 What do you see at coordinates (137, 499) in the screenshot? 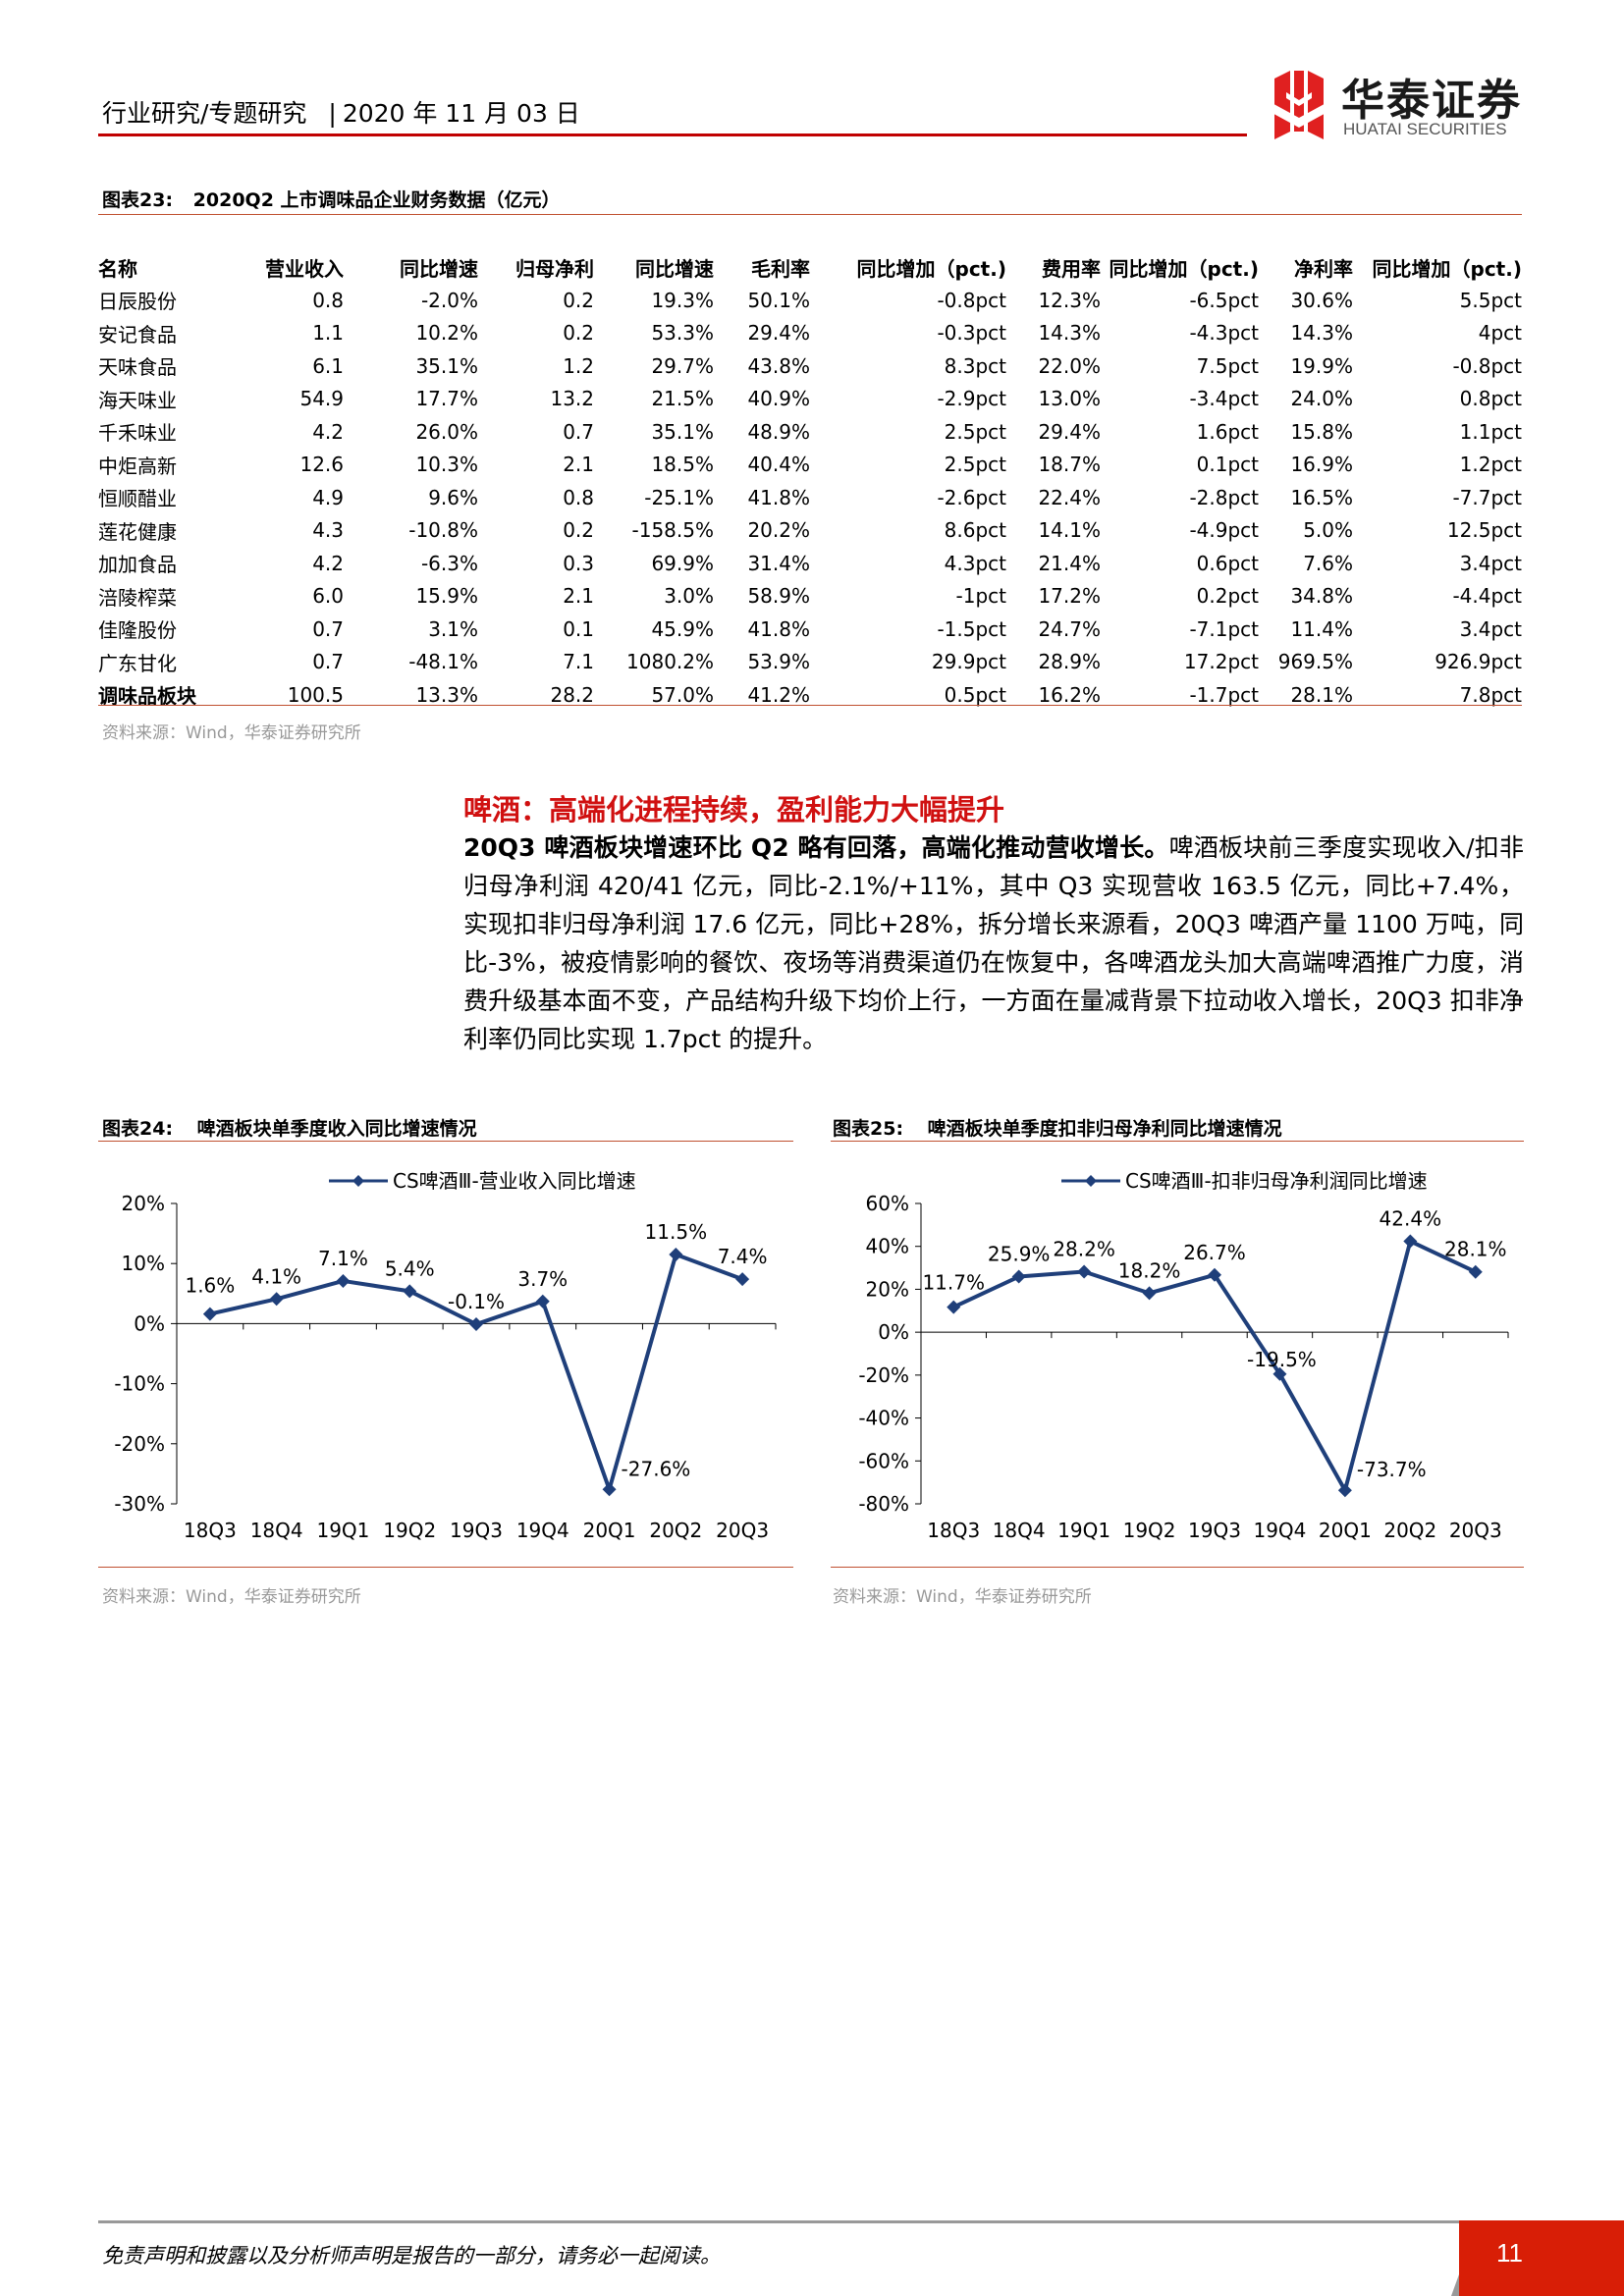
I see `company-name-cell: 恒顺醋业` at bounding box center [137, 499].